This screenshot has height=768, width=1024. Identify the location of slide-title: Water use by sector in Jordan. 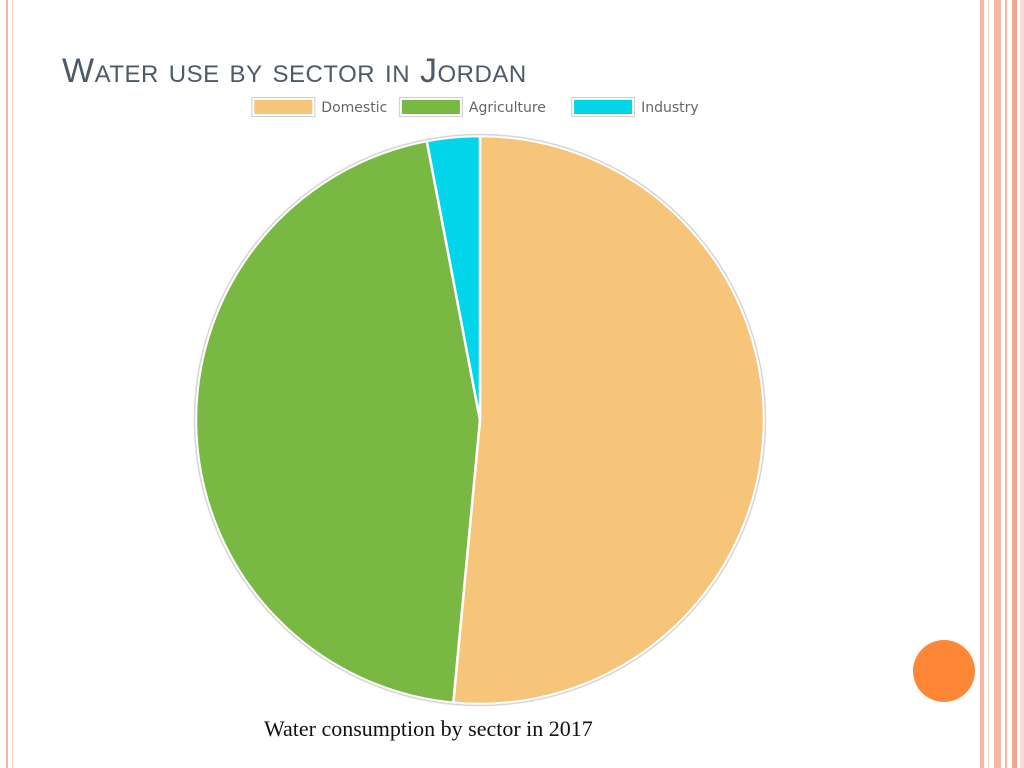
(294, 71).